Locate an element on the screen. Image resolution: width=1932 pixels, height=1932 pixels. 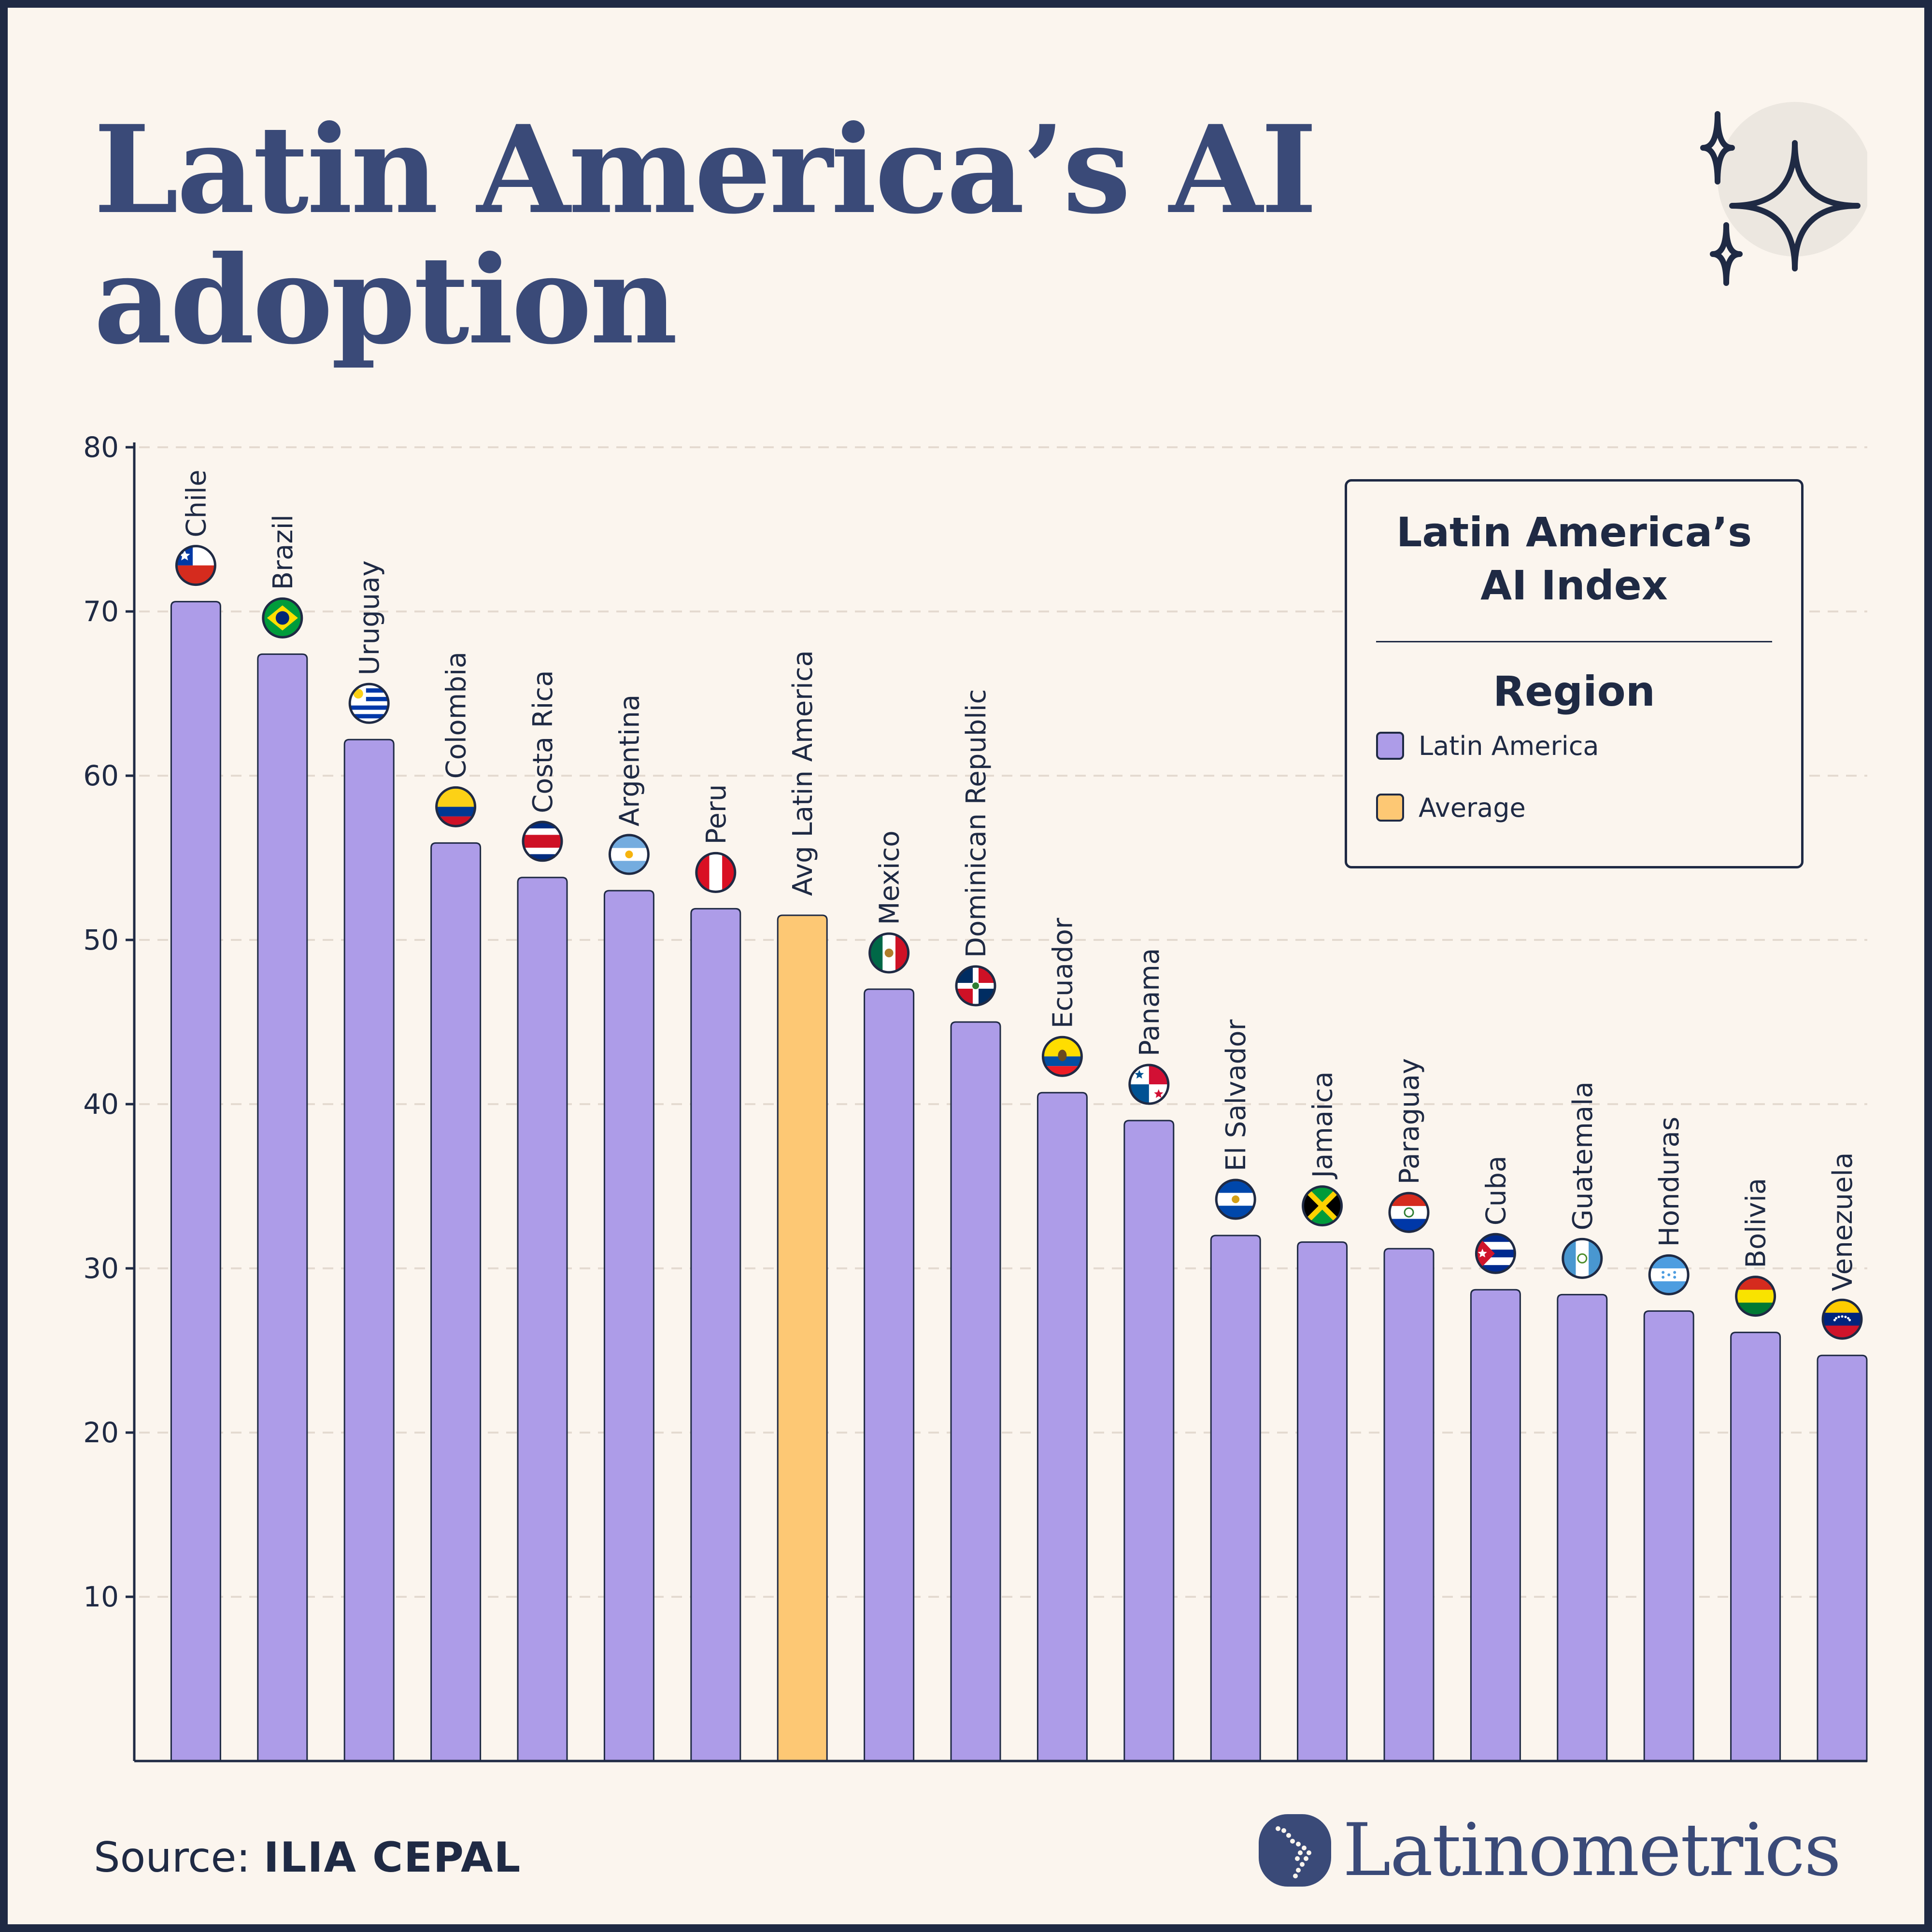
bar-peru is located at coordinates (715, 1335).